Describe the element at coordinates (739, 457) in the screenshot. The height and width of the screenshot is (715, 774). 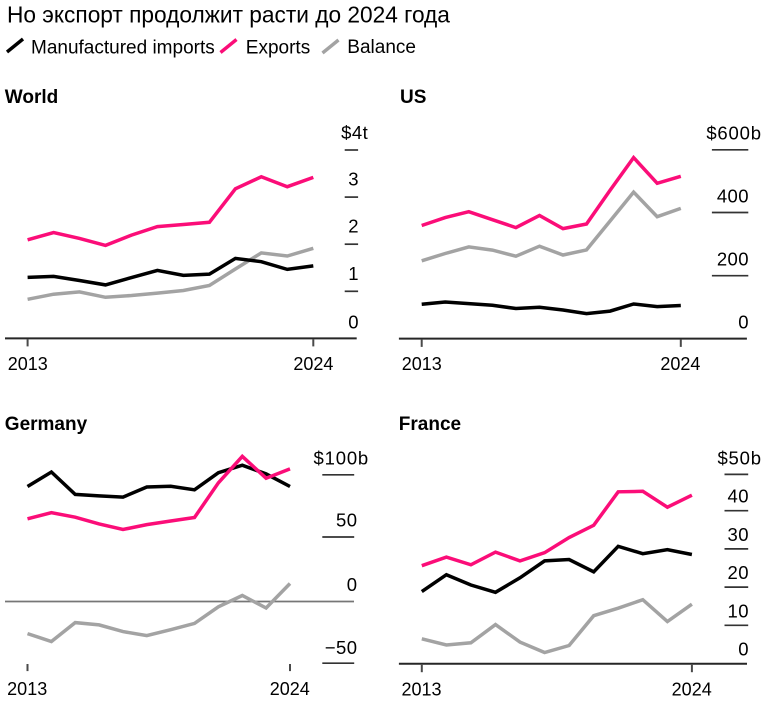
I see `svg-text: $50b` at that location.